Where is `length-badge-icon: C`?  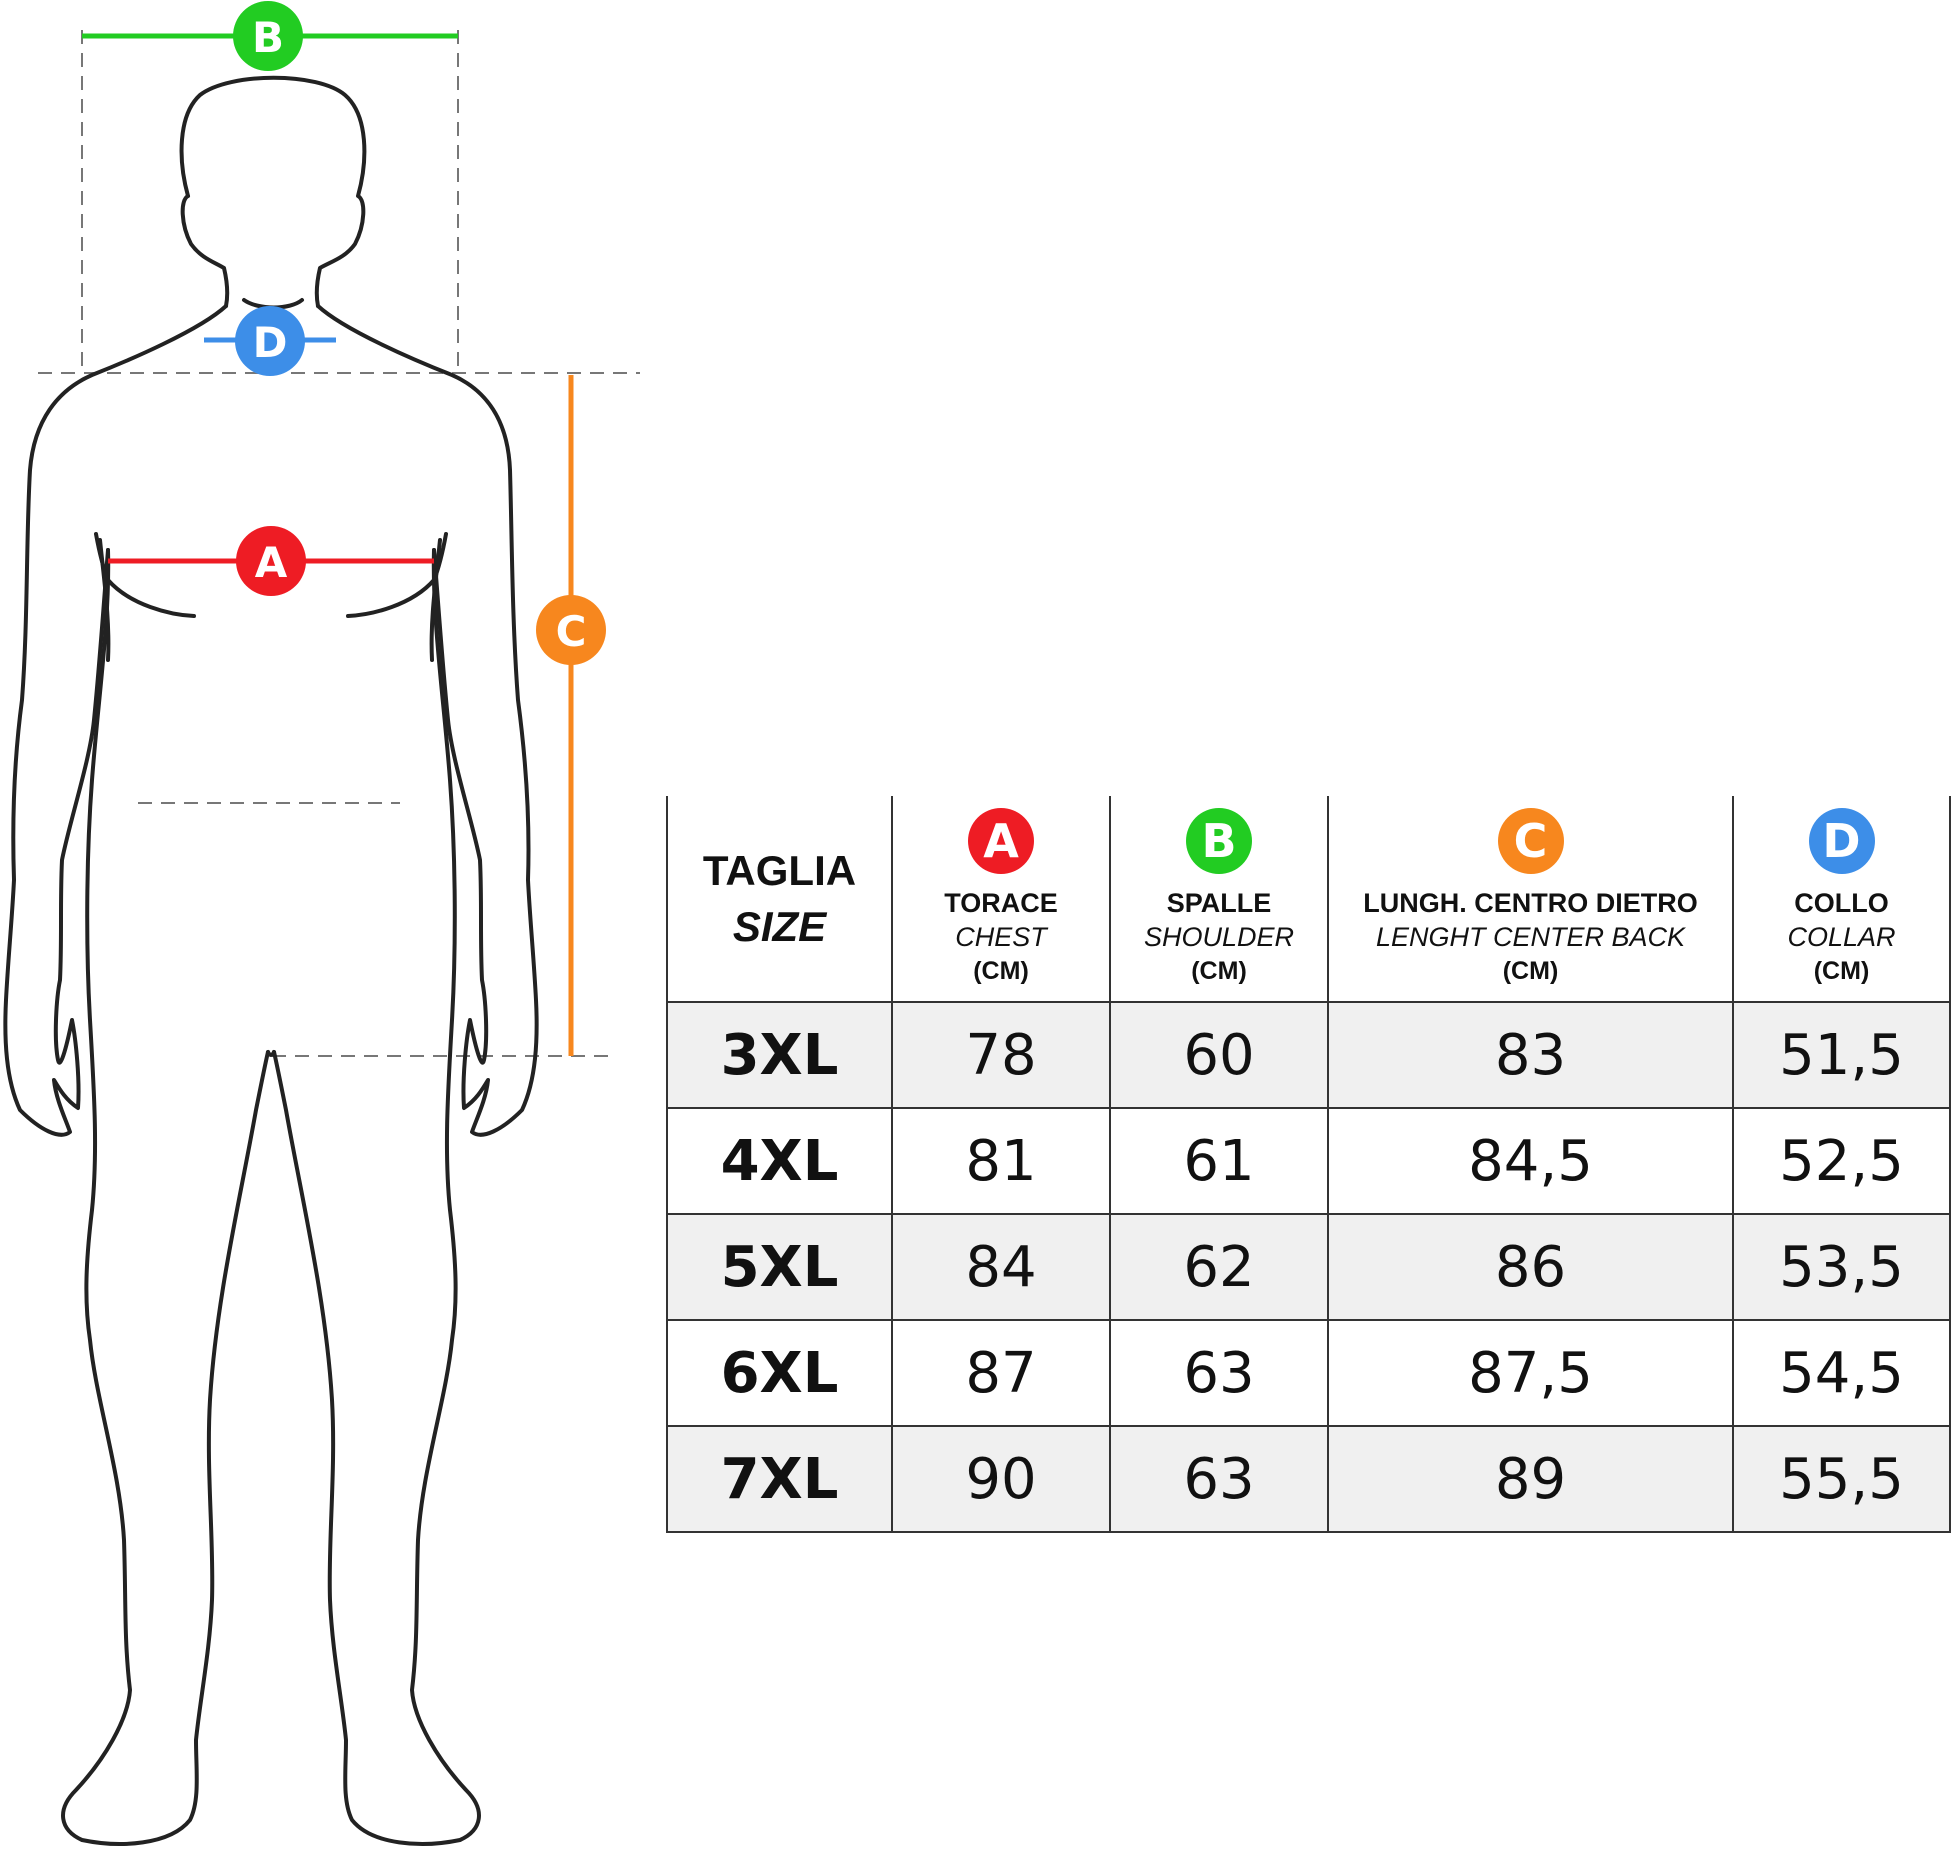 length-badge-icon: C is located at coordinates (1530, 841).